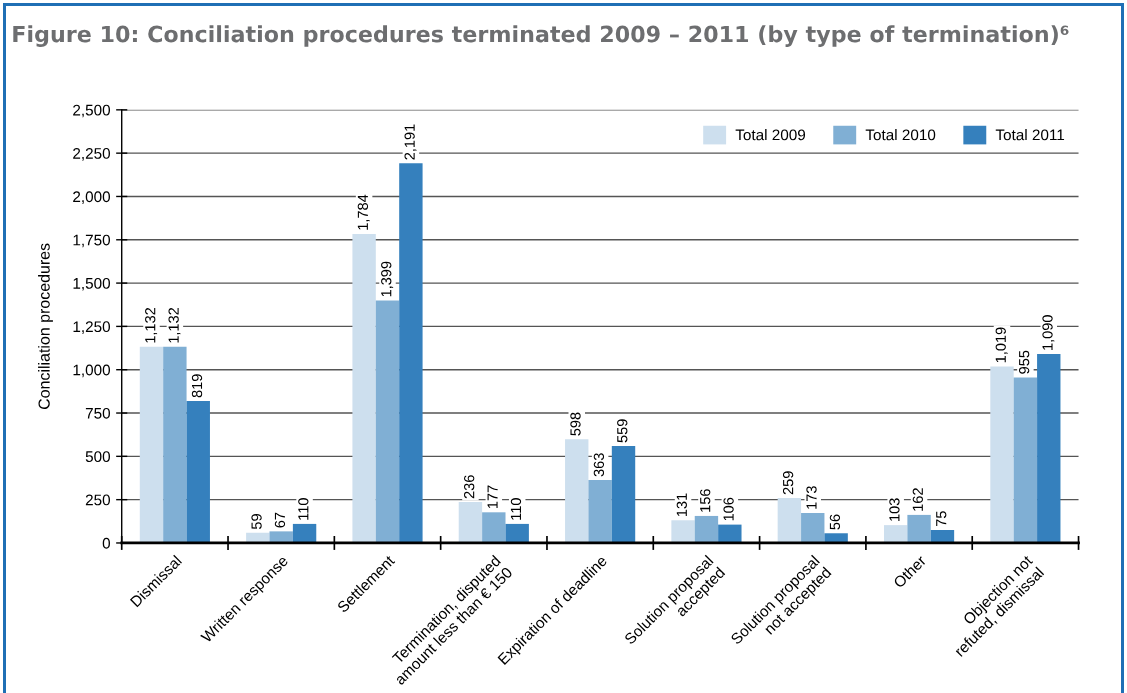 The width and height of the screenshot is (1127, 693). I want to click on legend-label: Total 2009, so click(770, 135).